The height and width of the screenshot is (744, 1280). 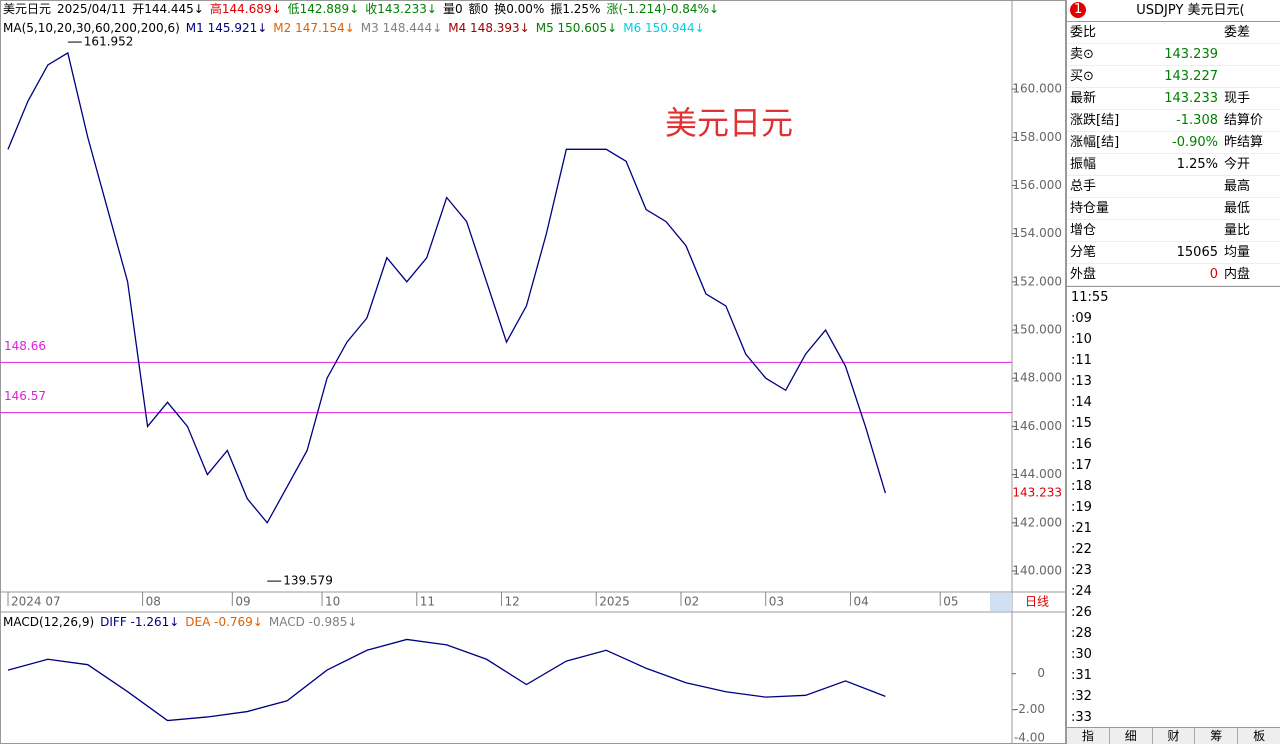 I want to click on quote-row: 总手 最高, so click(x=1173, y=187).